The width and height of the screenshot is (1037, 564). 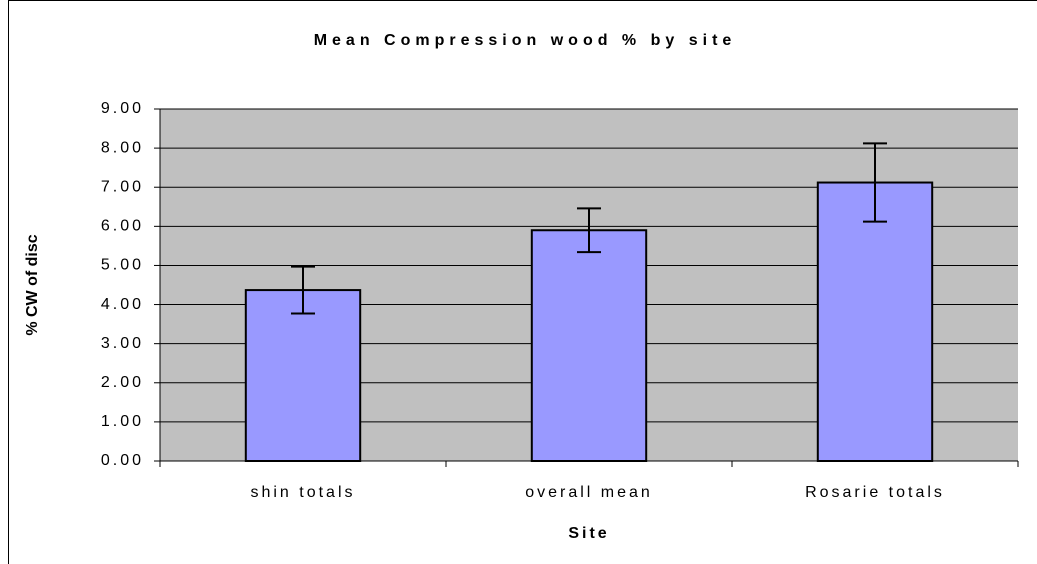 What do you see at coordinates (122, 382) in the screenshot?
I see `y-tick-label: 2.00` at bounding box center [122, 382].